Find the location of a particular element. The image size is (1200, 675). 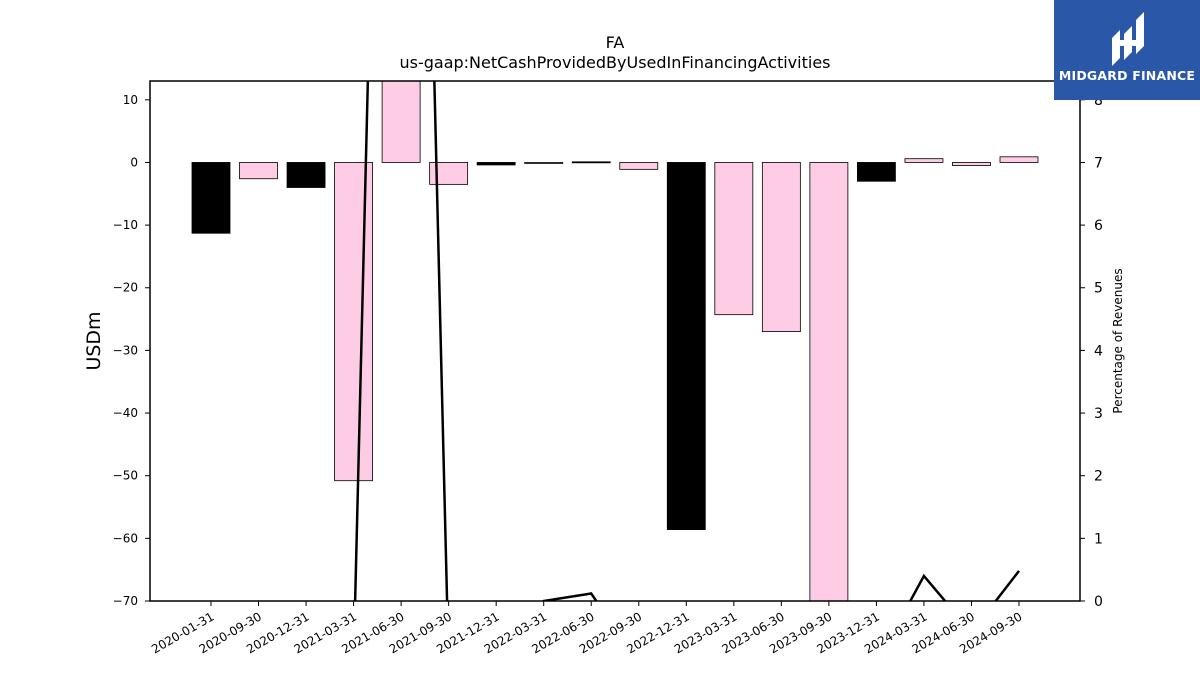

y-tick-label: −40 is located at coordinates (125, 413).